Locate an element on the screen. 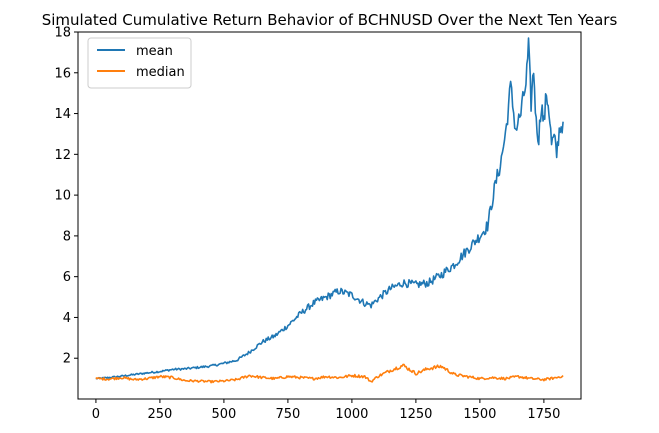  legend-label-median: median is located at coordinates (160, 72).